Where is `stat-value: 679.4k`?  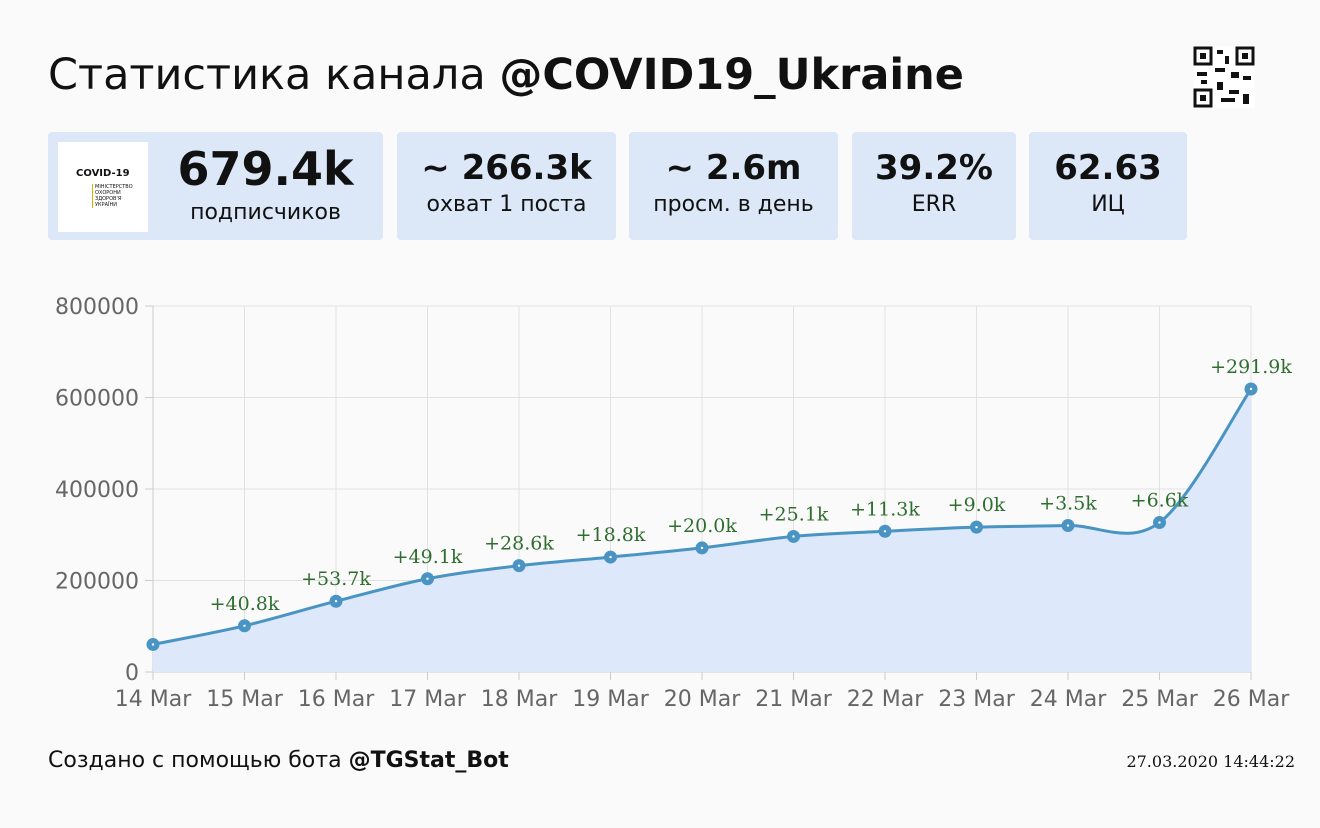 stat-value: 679.4k is located at coordinates (265, 169).